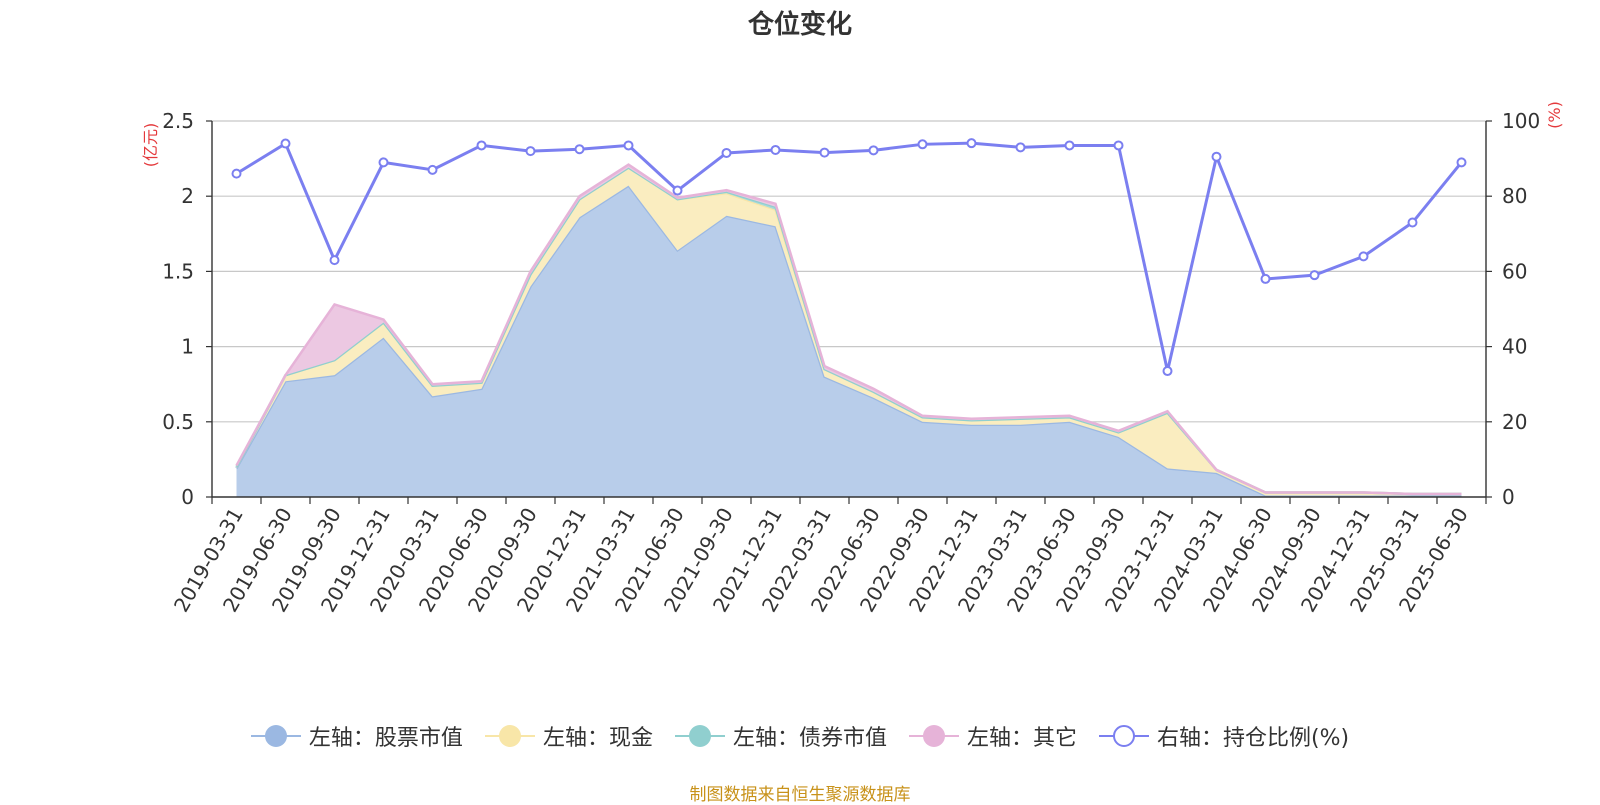 The image size is (1600, 805). What do you see at coordinates (799, 25) in the screenshot?
I see `chart-title: 仓位变化` at bounding box center [799, 25].